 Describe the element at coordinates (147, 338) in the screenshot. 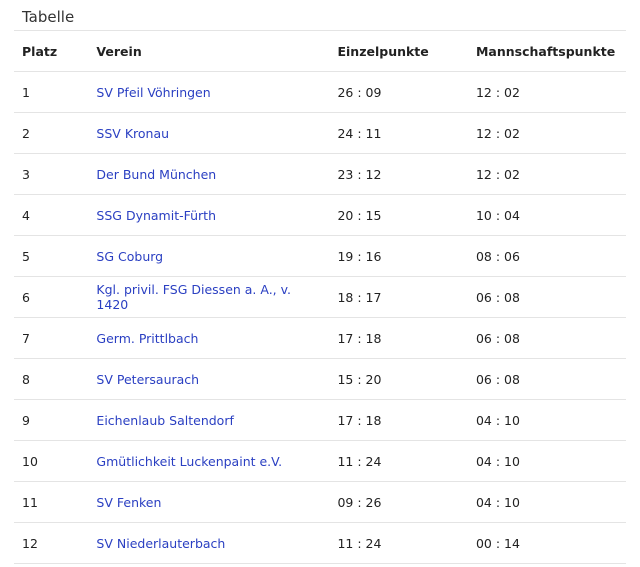

I see `club-link: Germ. Prittlbach` at that location.